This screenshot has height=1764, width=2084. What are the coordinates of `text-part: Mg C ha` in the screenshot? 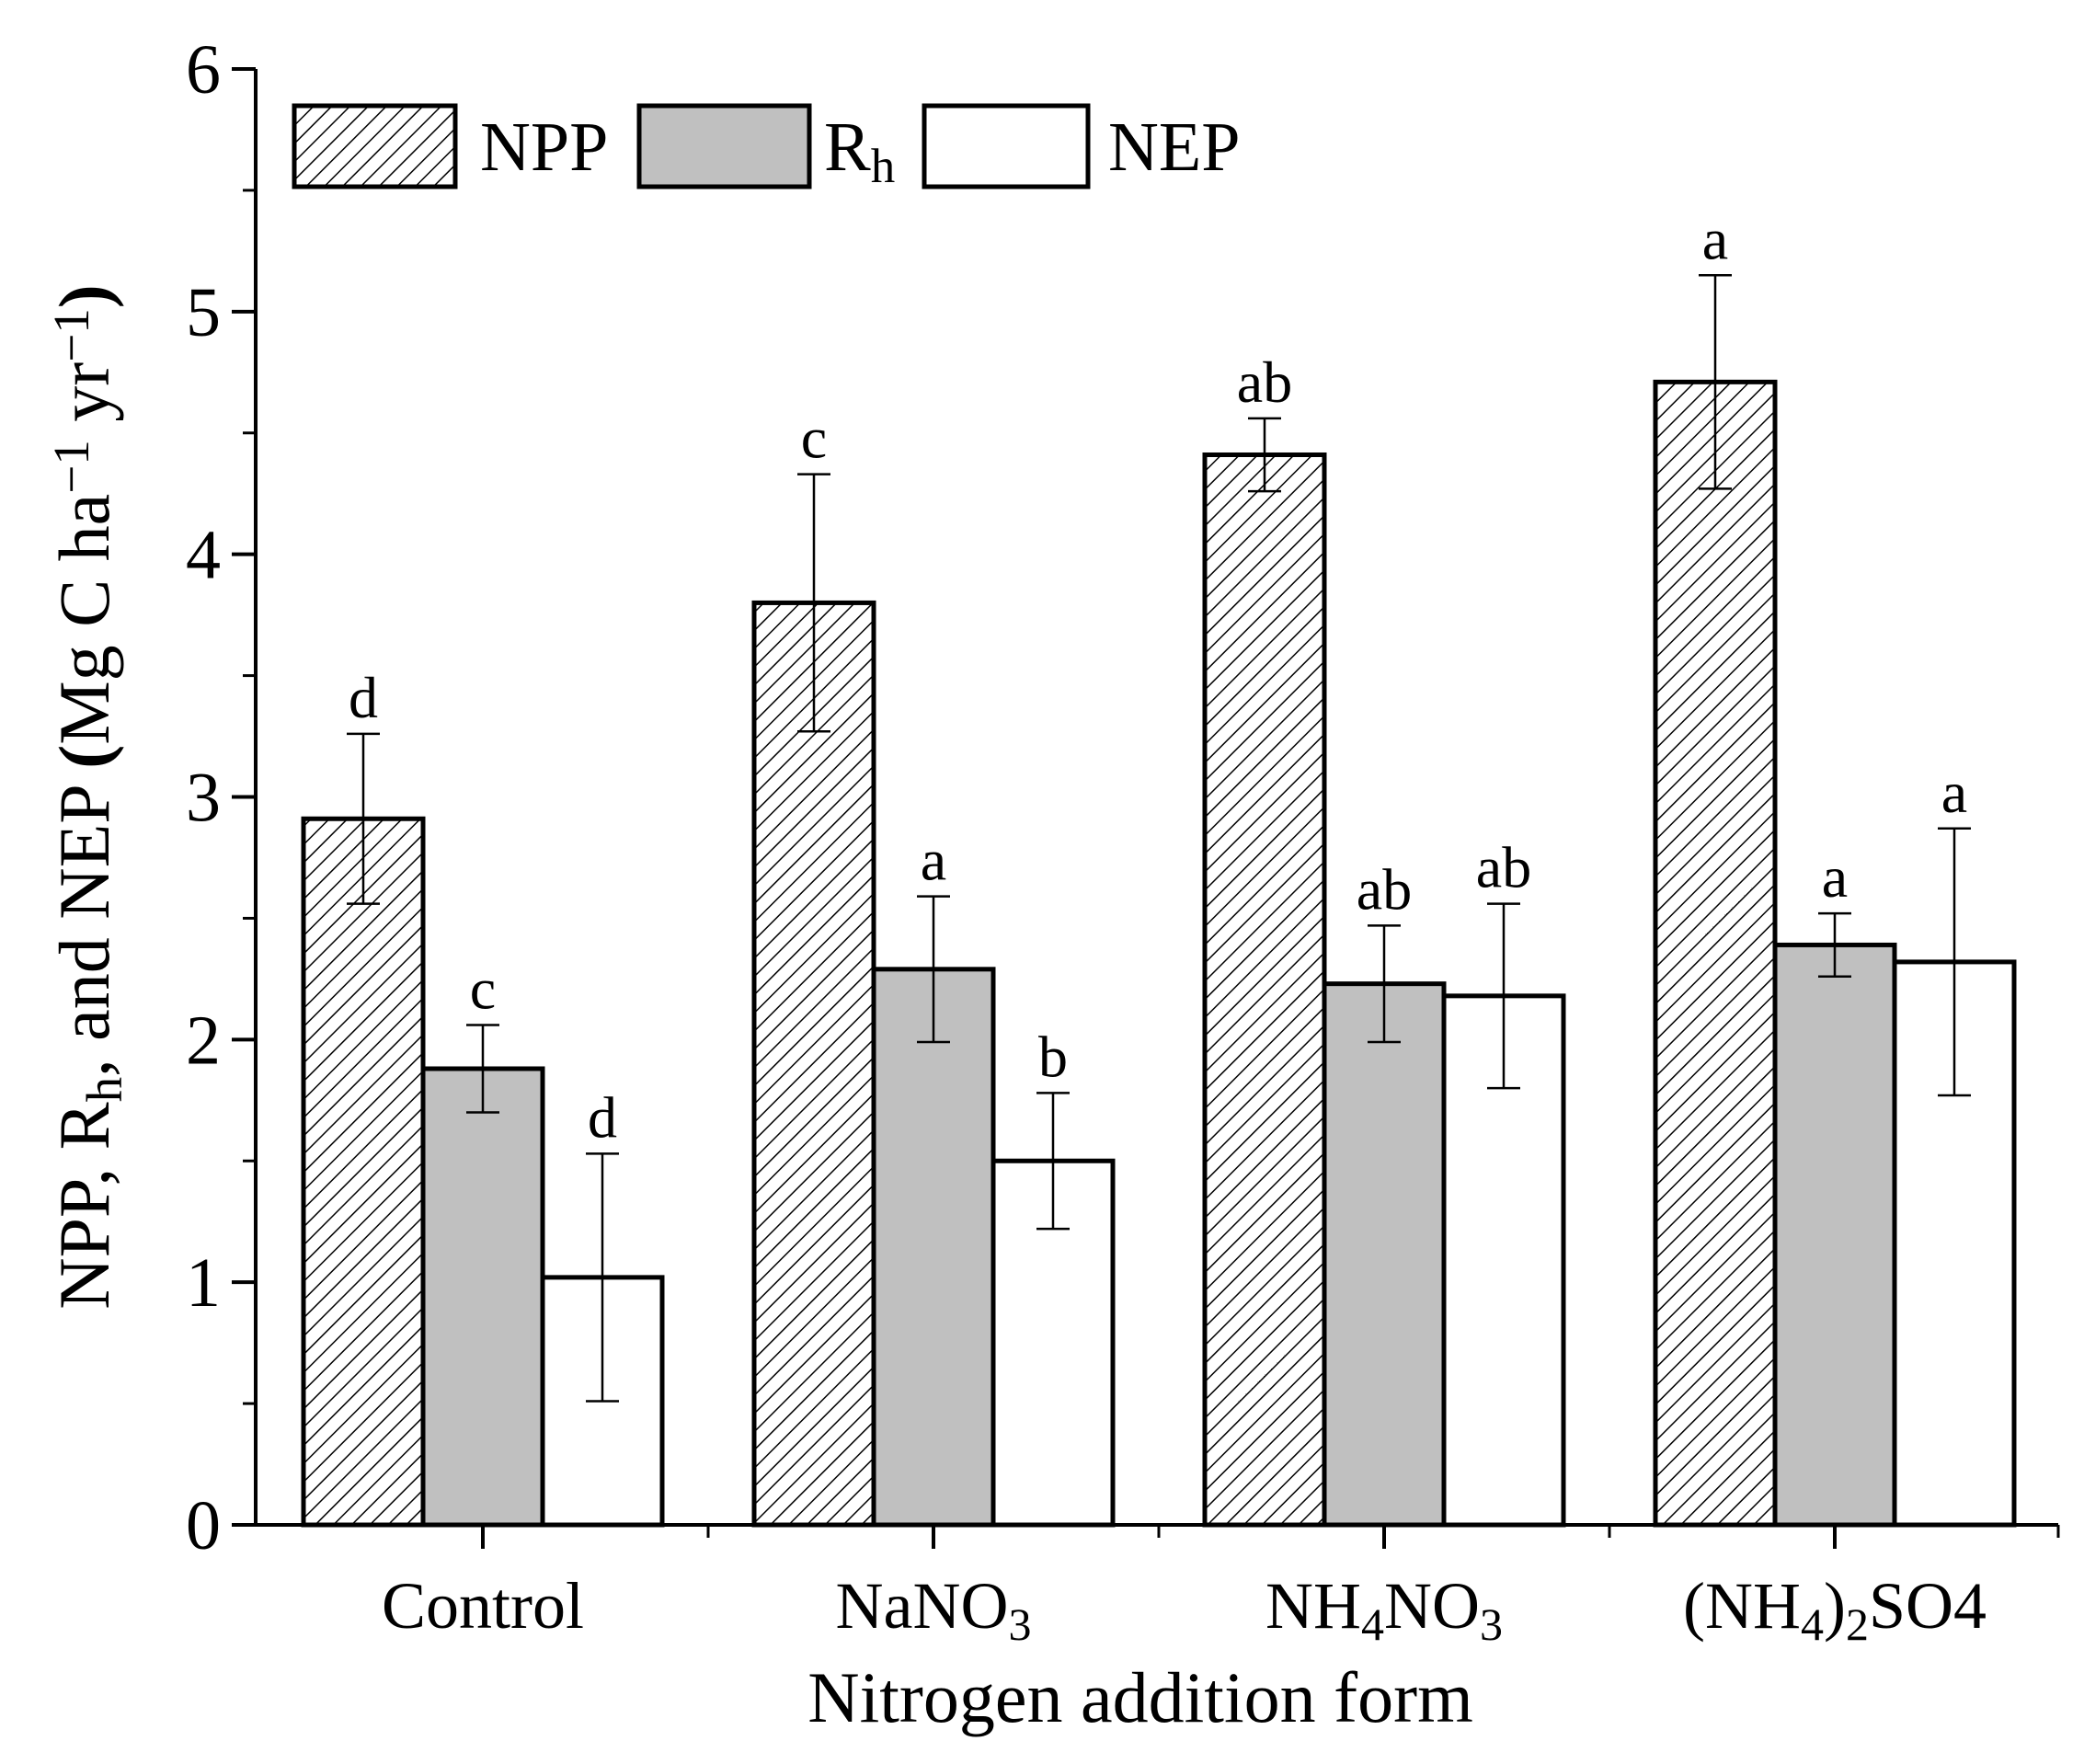 It's located at (84, 619).